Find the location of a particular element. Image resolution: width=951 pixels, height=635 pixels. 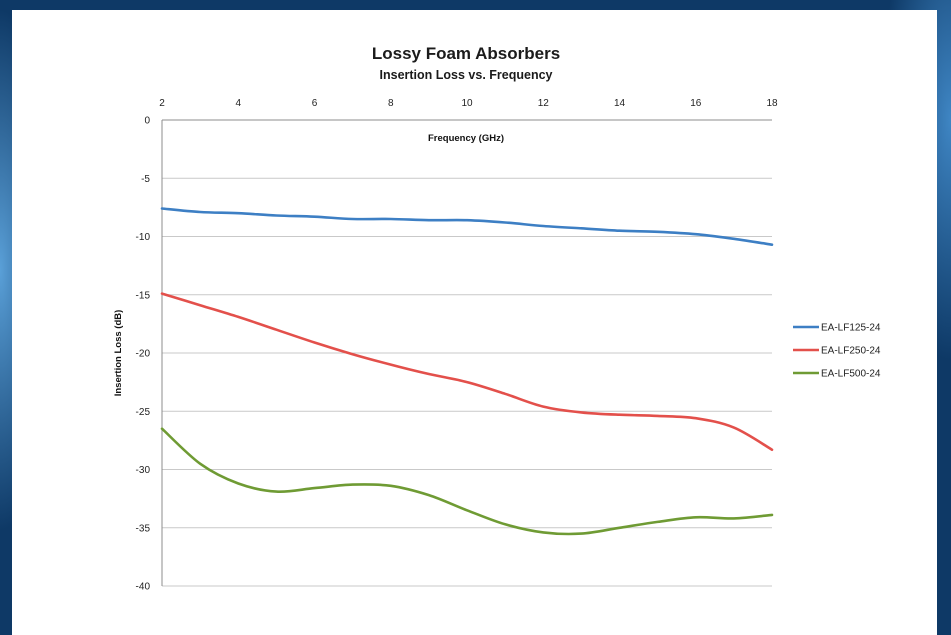

y-tick-label: -10 is located at coordinates (143, 237).